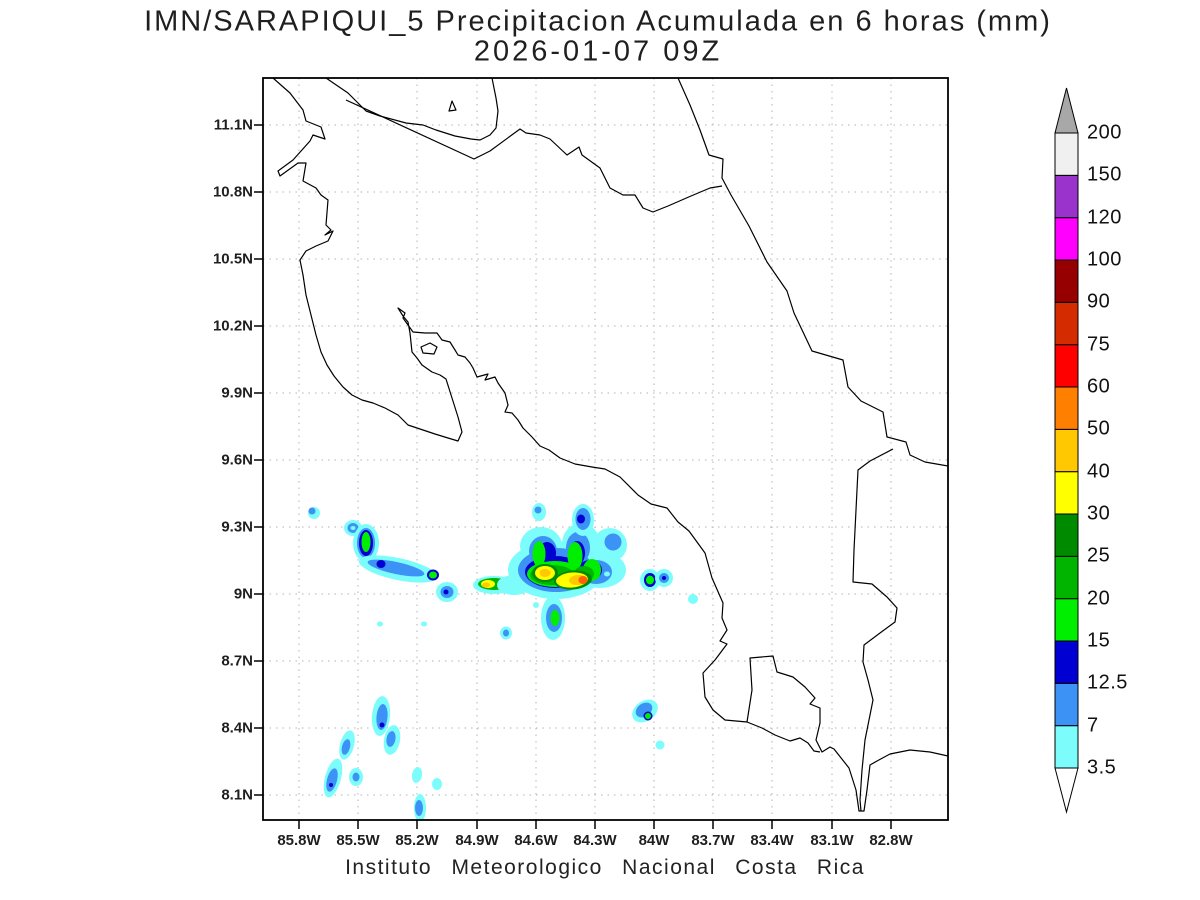 This screenshot has width=1200, height=900. What do you see at coordinates (1099, 471) in the screenshot?
I see `colorbar-level-label: 40` at bounding box center [1099, 471].